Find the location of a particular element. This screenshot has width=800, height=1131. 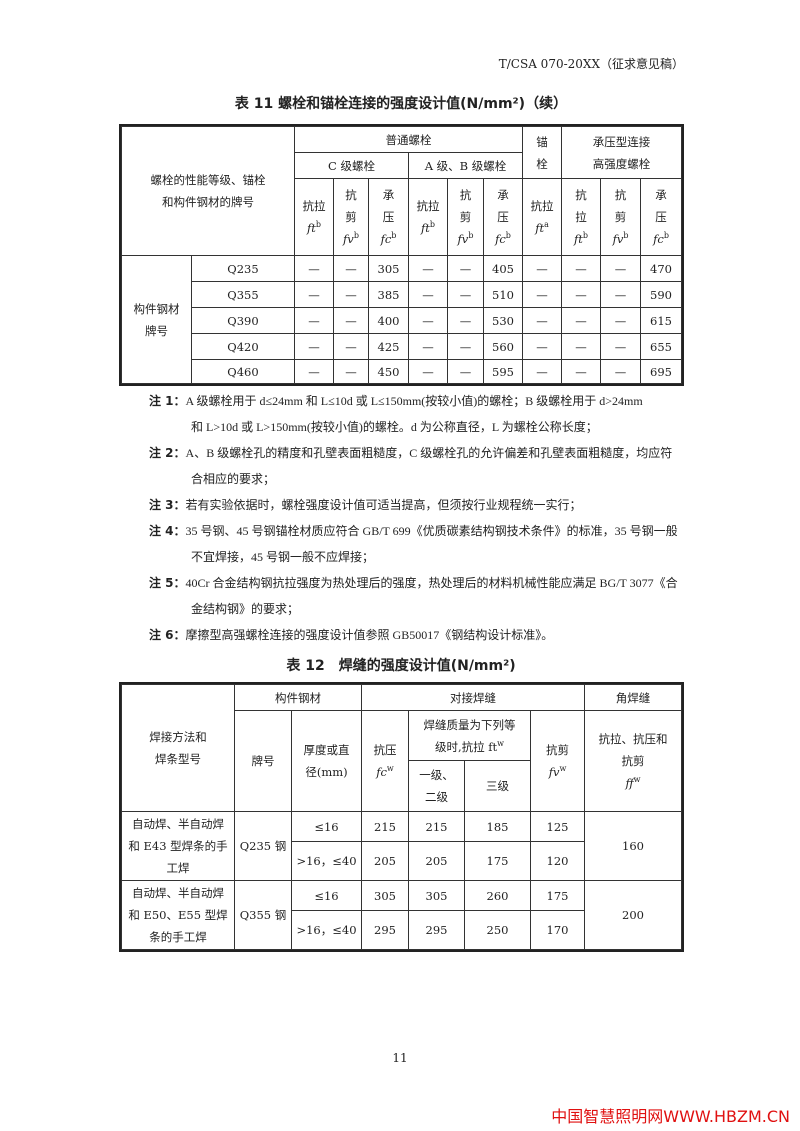

corner-header-text: 螺栓的性能等级、锚栓 is located at coordinates (208, 180).